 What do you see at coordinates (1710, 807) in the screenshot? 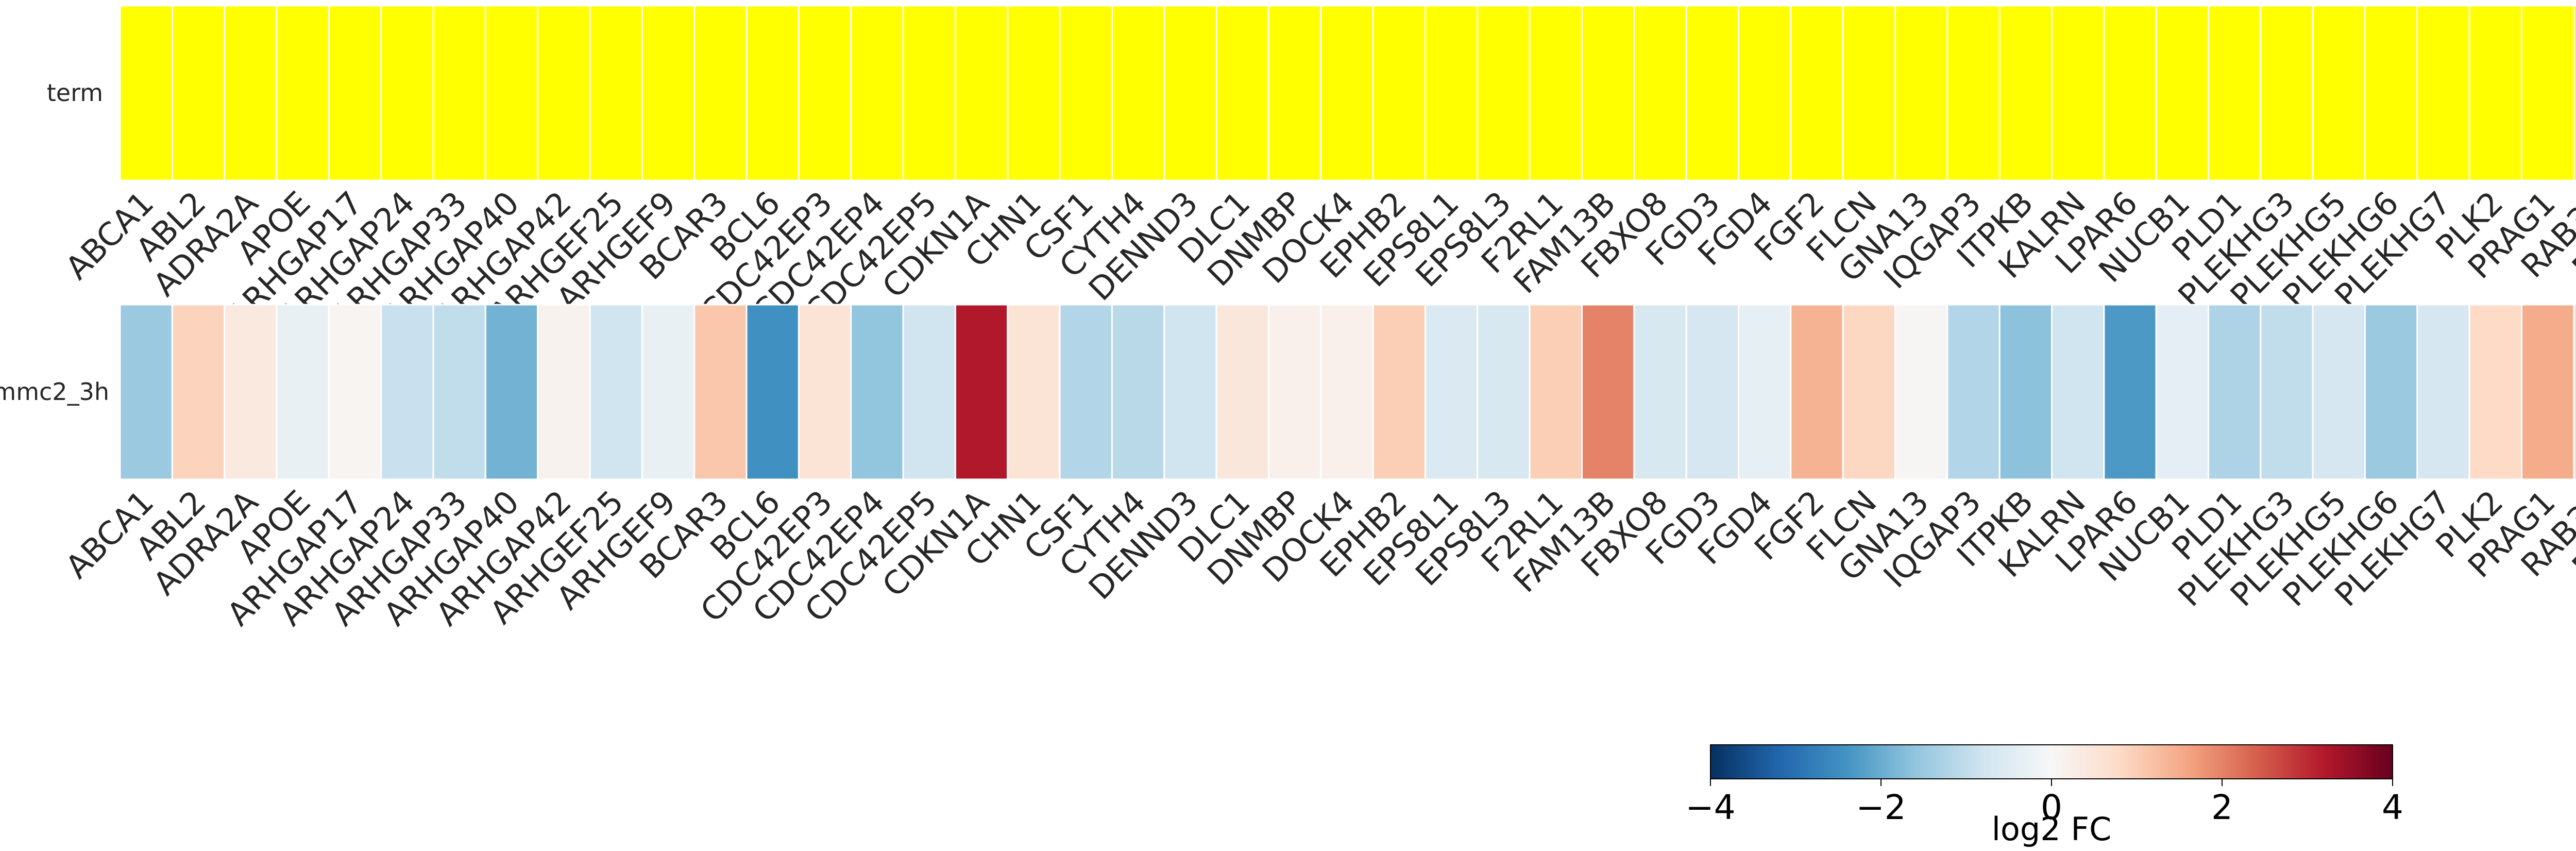
I see `colorbar-tick-label: −4` at bounding box center [1710, 807].